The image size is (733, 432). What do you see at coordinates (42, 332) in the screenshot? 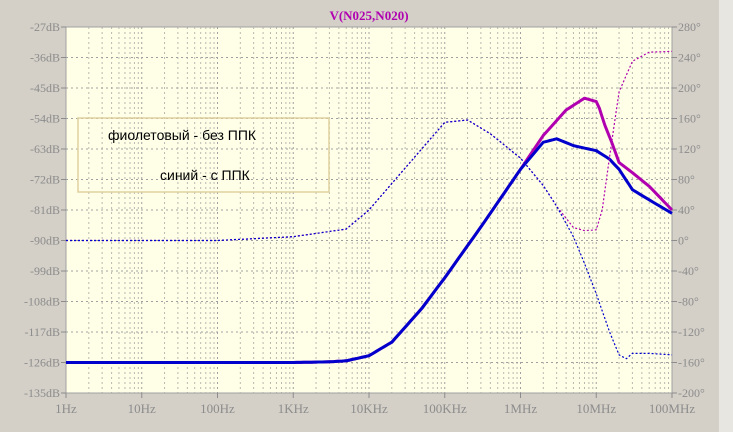
I see `y-tick-label: -117dB` at bounding box center [42, 332].